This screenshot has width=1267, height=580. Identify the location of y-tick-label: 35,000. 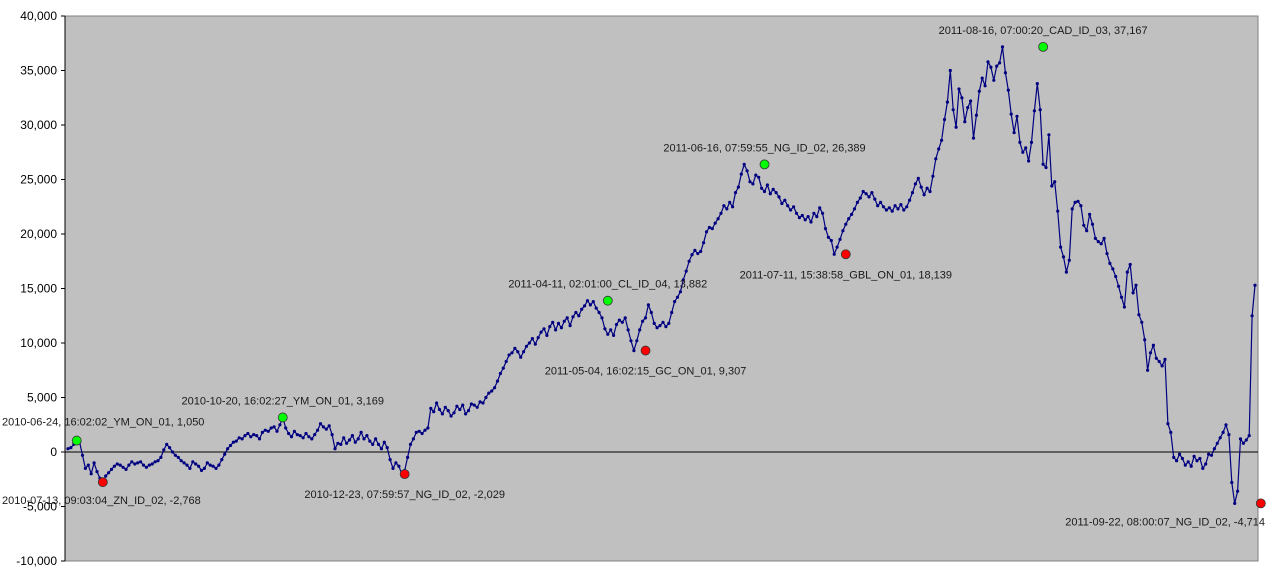
(38, 71).